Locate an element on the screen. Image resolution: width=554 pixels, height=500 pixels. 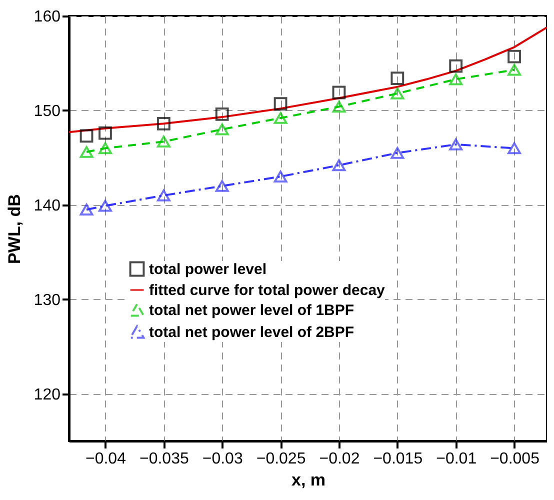
x-tick-label: −0.01 is located at coordinates (456, 459).